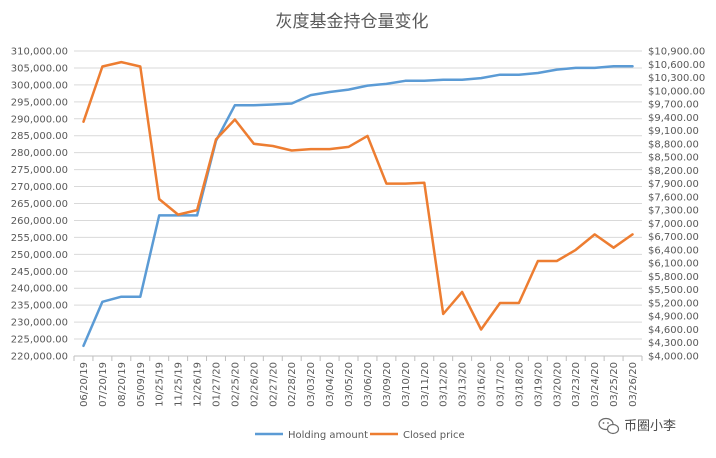  Describe the element at coordinates (673, 144) in the screenshot. I see `right-tick-label: $8,800.00` at that location.